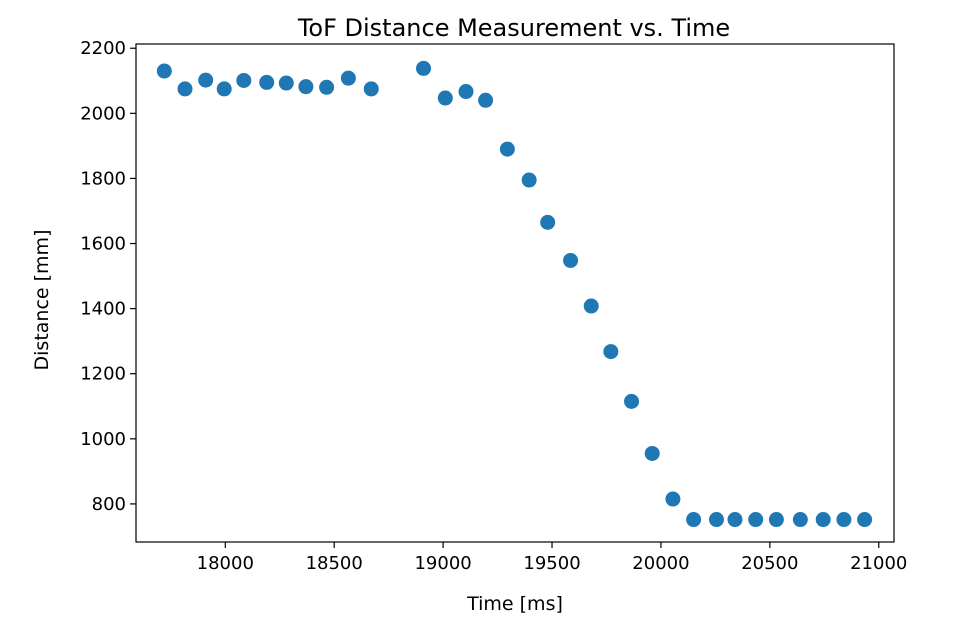  I want to click on x-tick-label: 20500, so click(769, 563).